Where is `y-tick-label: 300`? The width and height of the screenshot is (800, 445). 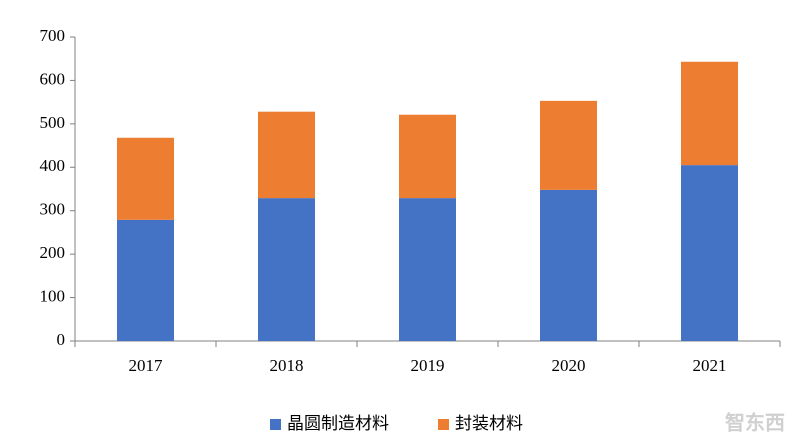
y-tick-label: 300 is located at coordinates (53, 209).